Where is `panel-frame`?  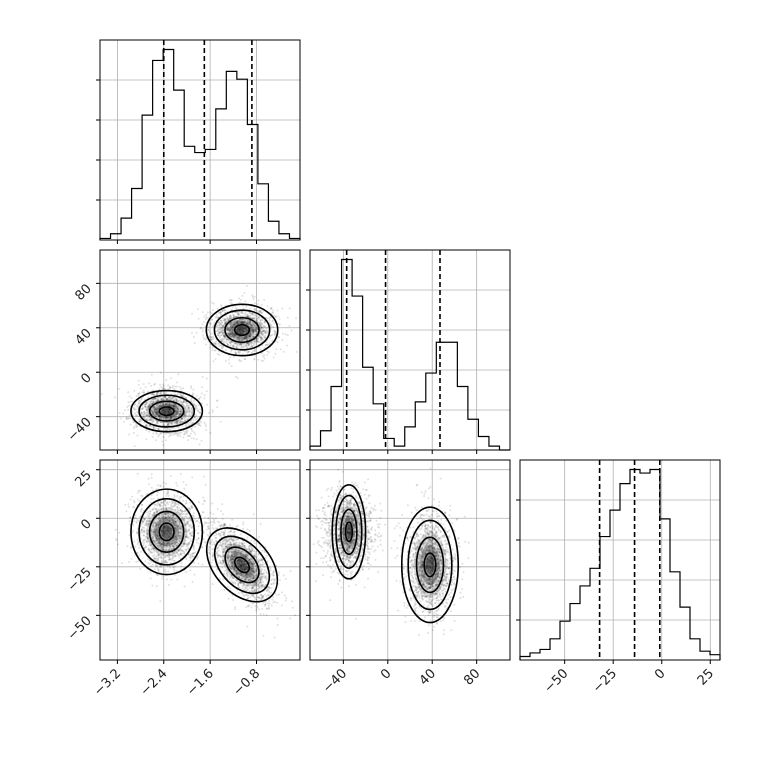 panel-frame is located at coordinates (620, 560).